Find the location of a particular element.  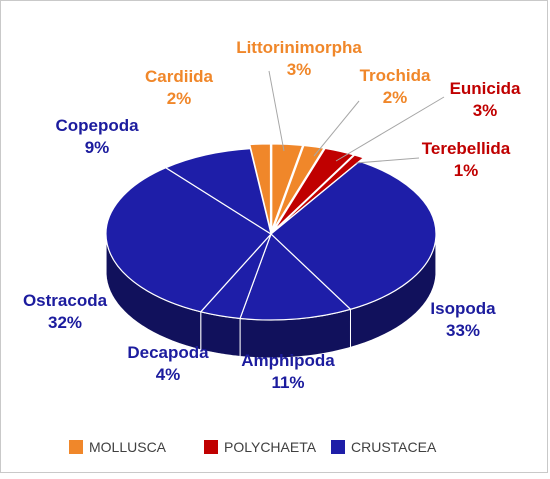

slice-percent-cardiida: 2% is located at coordinates (179, 98).